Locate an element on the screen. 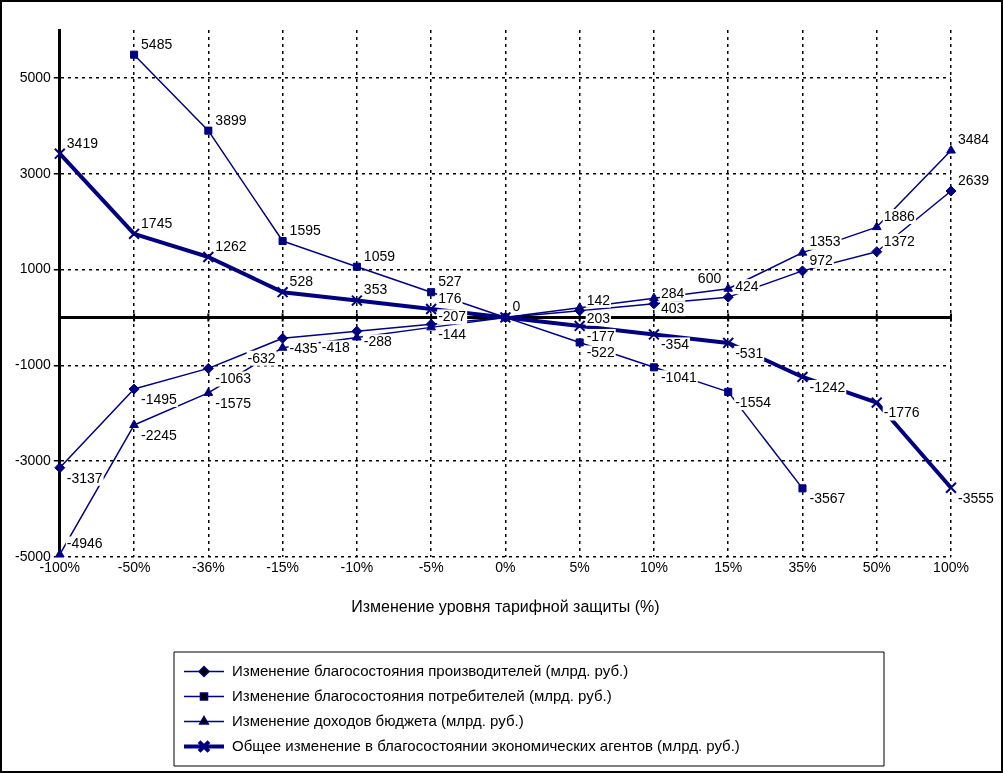 The height and width of the screenshot is (773, 1003). data-label: -3137 is located at coordinates (84, 477).